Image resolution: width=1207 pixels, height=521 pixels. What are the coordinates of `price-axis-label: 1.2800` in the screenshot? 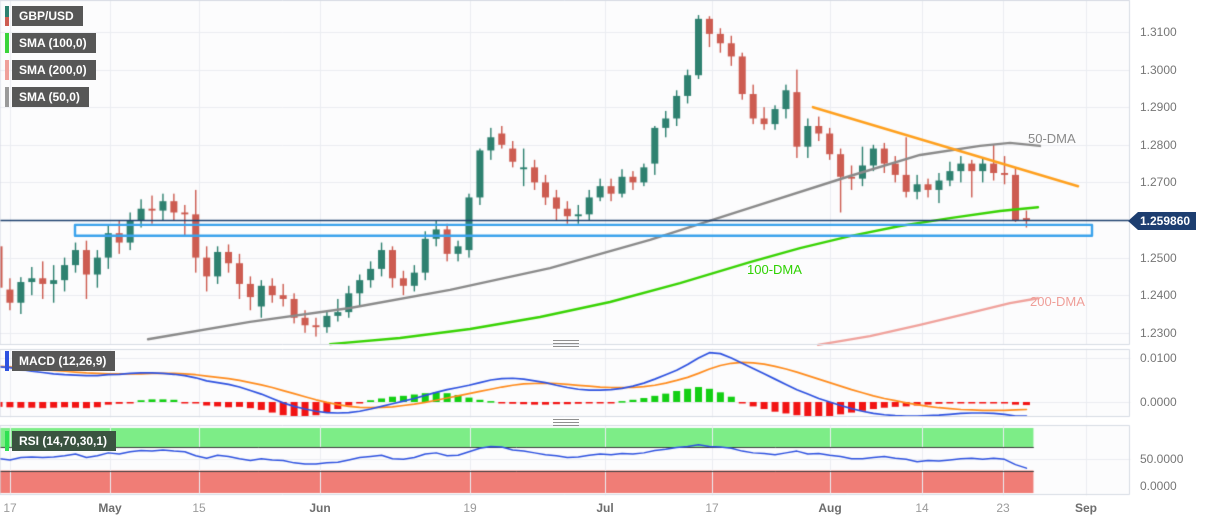 It's located at (1158, 144).